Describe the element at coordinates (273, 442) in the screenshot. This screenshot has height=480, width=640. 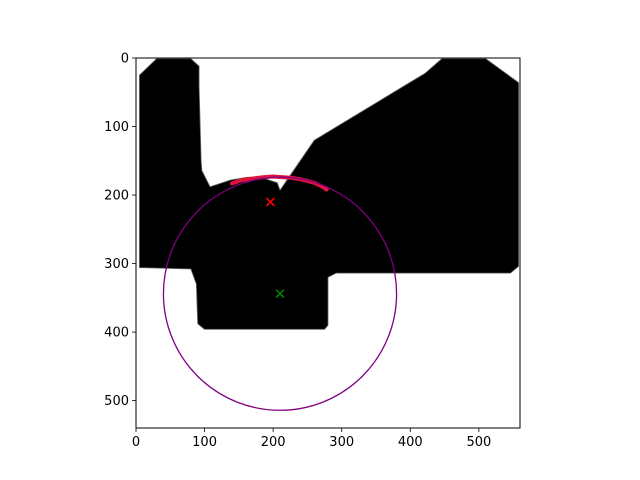
I see `x-tick-label: 200` at that location.